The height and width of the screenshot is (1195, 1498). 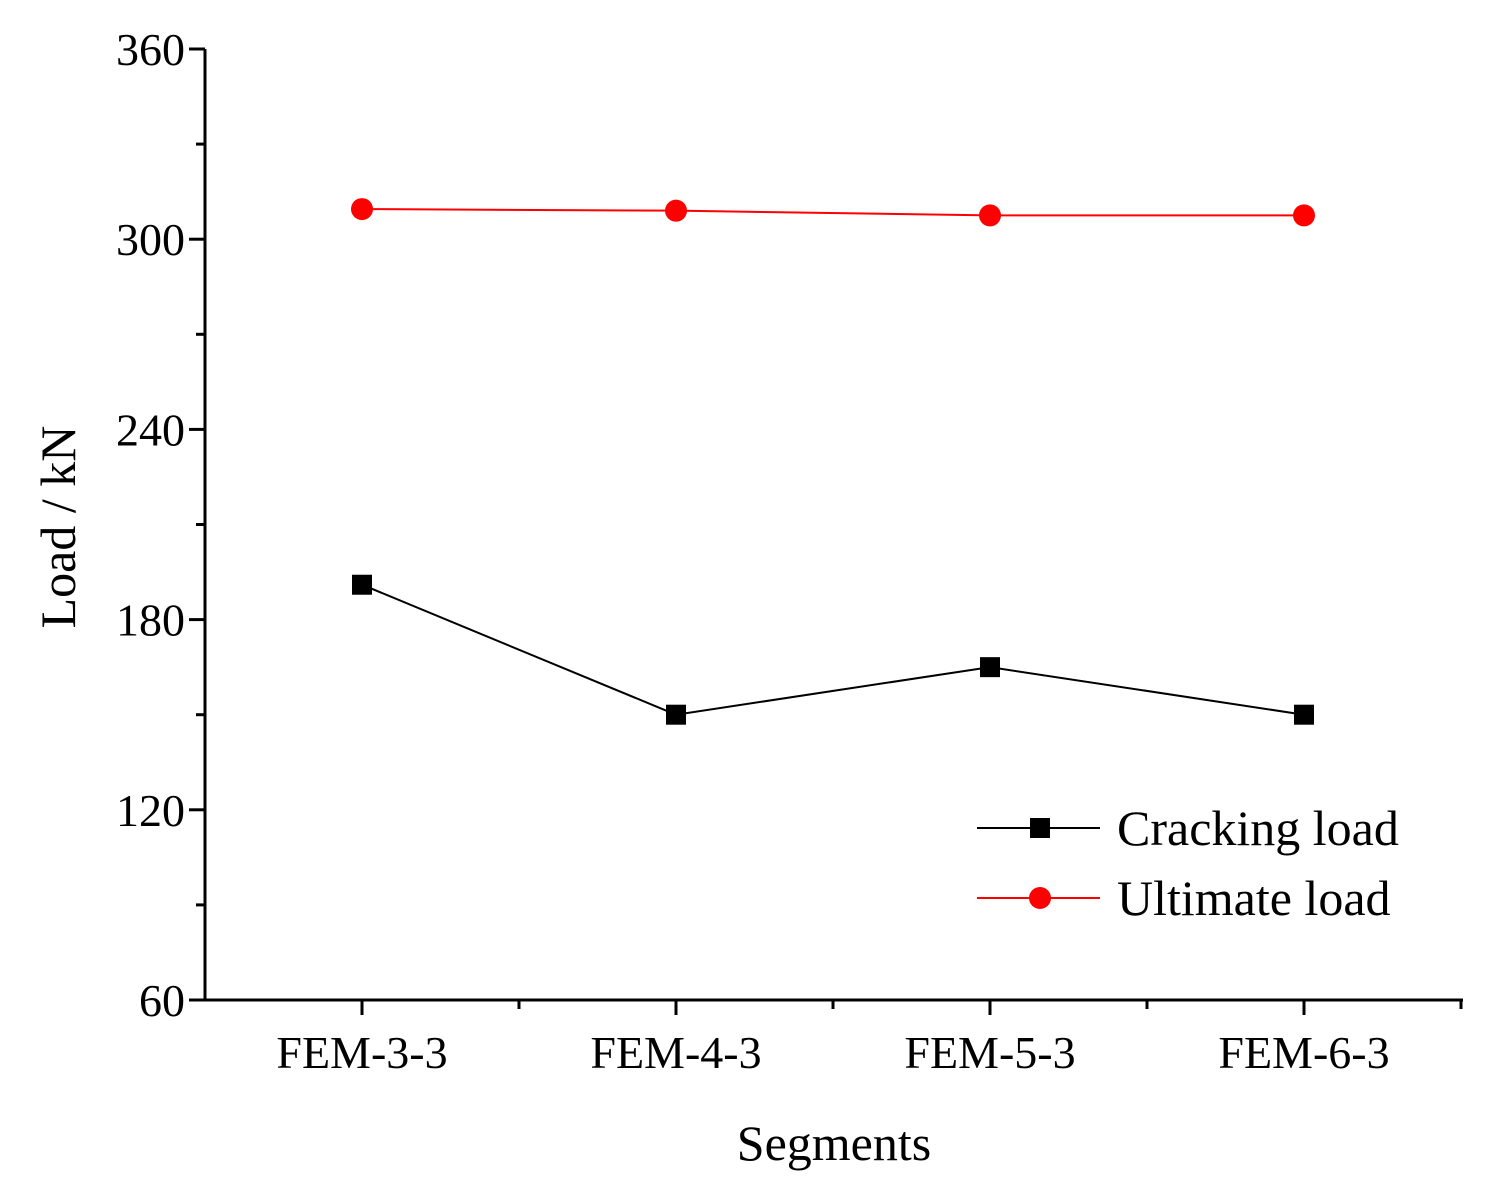 I want to click on x-tick-label: FEM-6-3, so click(x=1303, y=1052).